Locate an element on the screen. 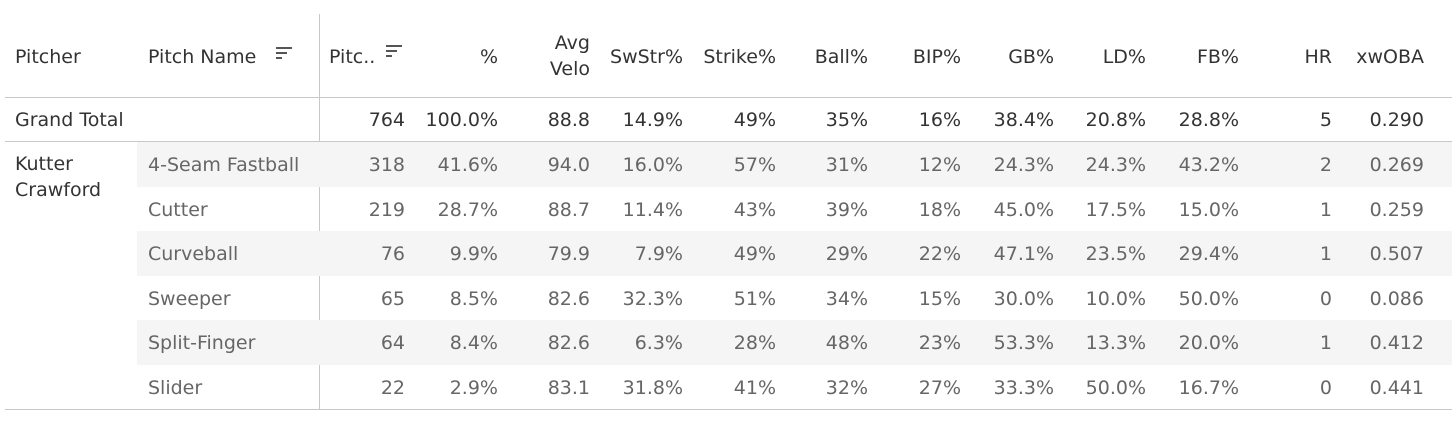 Image resolution: width=1456 pixels, height=421 pixels. cell-pct: 2.9% is located at coordinates (473, 388).